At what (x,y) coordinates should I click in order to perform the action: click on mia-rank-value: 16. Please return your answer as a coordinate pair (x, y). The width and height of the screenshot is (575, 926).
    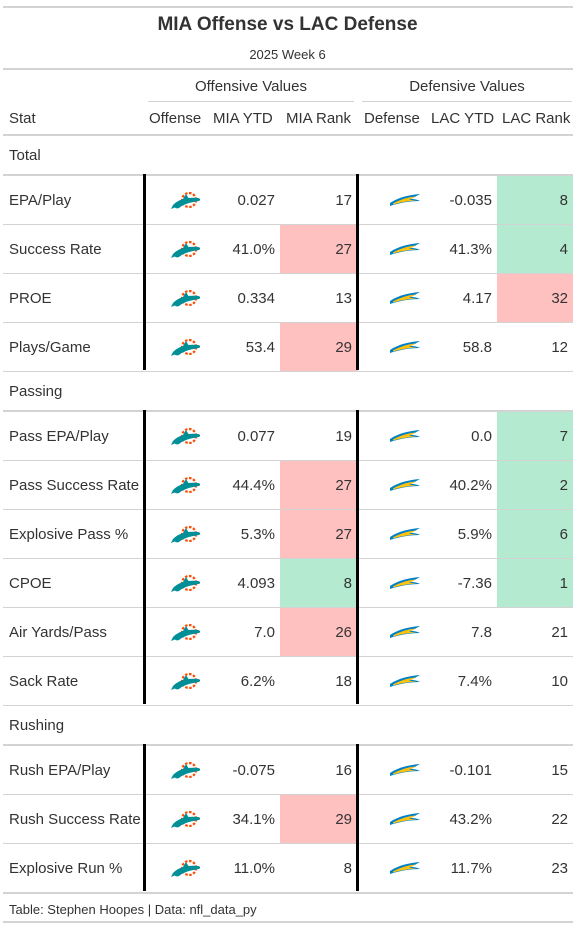
    Looking at the image, I should click on (343, 770).